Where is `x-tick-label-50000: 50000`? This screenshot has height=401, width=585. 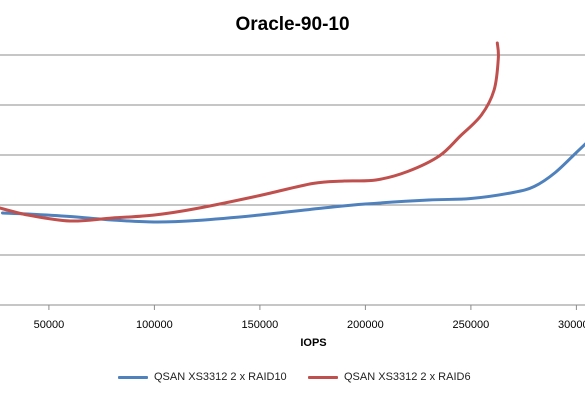 x-tick-label-50000: 50000 is located at coordinates (49, 325).